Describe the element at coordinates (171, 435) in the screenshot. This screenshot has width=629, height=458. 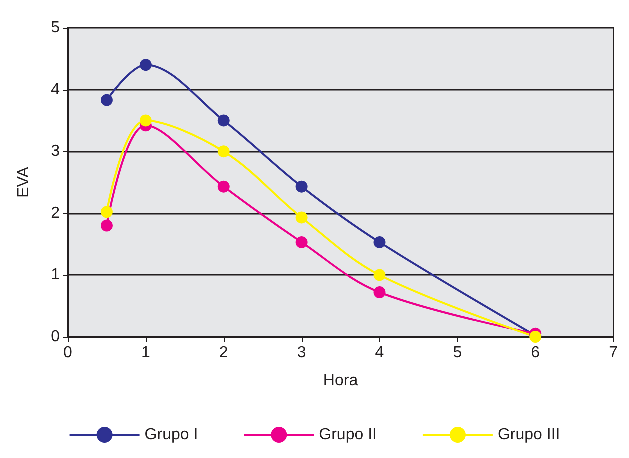
I see `legend-label: Grupo I` at that location.